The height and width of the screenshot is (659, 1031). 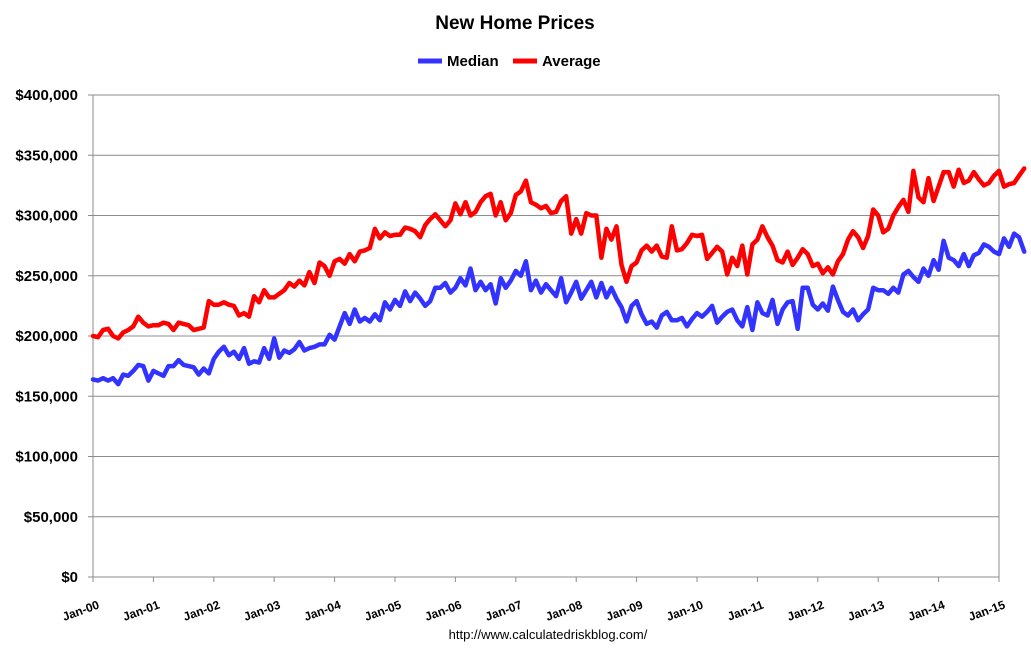 What do you see at coordinates (548, 634) in the screenshot?
I see `source-url: http://www.calculatedriskblog.com/` at bounding box center [548, 634].